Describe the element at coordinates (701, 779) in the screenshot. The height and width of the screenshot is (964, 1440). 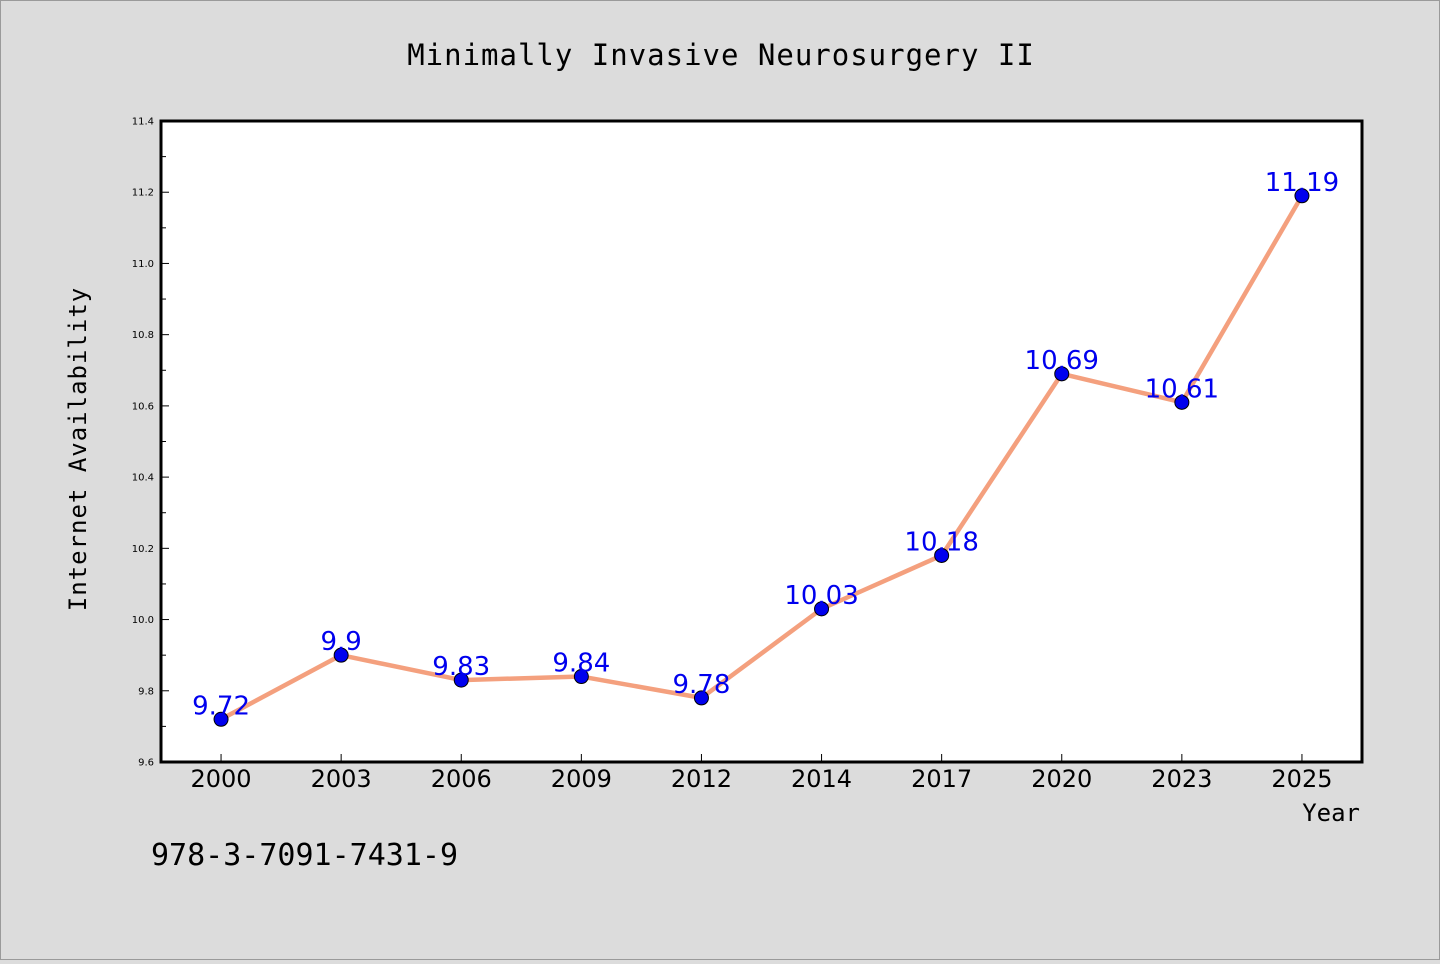
I see `x-tick-label: 2012` at that location.